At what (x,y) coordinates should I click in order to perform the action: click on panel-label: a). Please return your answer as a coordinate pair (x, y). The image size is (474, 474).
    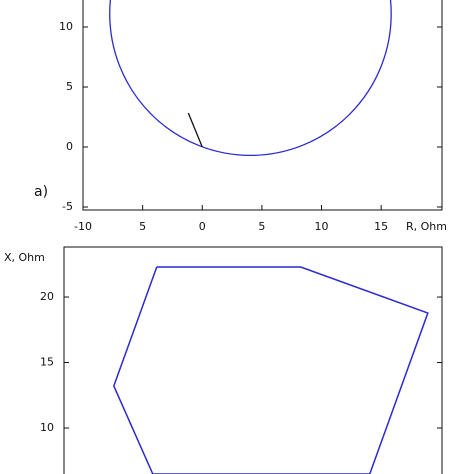
    Looking at the image, I should click on (41, 192).